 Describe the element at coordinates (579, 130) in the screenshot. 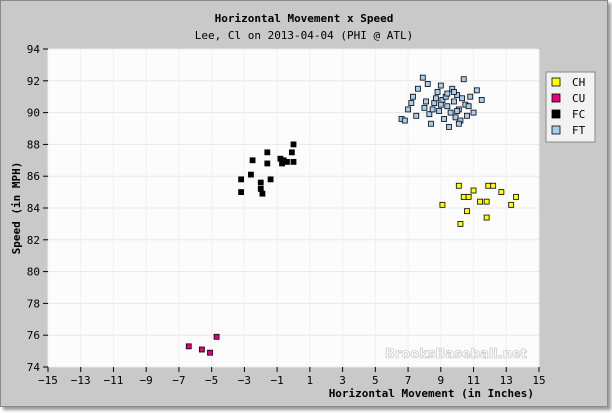

I see `legend-label-ft: FT` at that location.